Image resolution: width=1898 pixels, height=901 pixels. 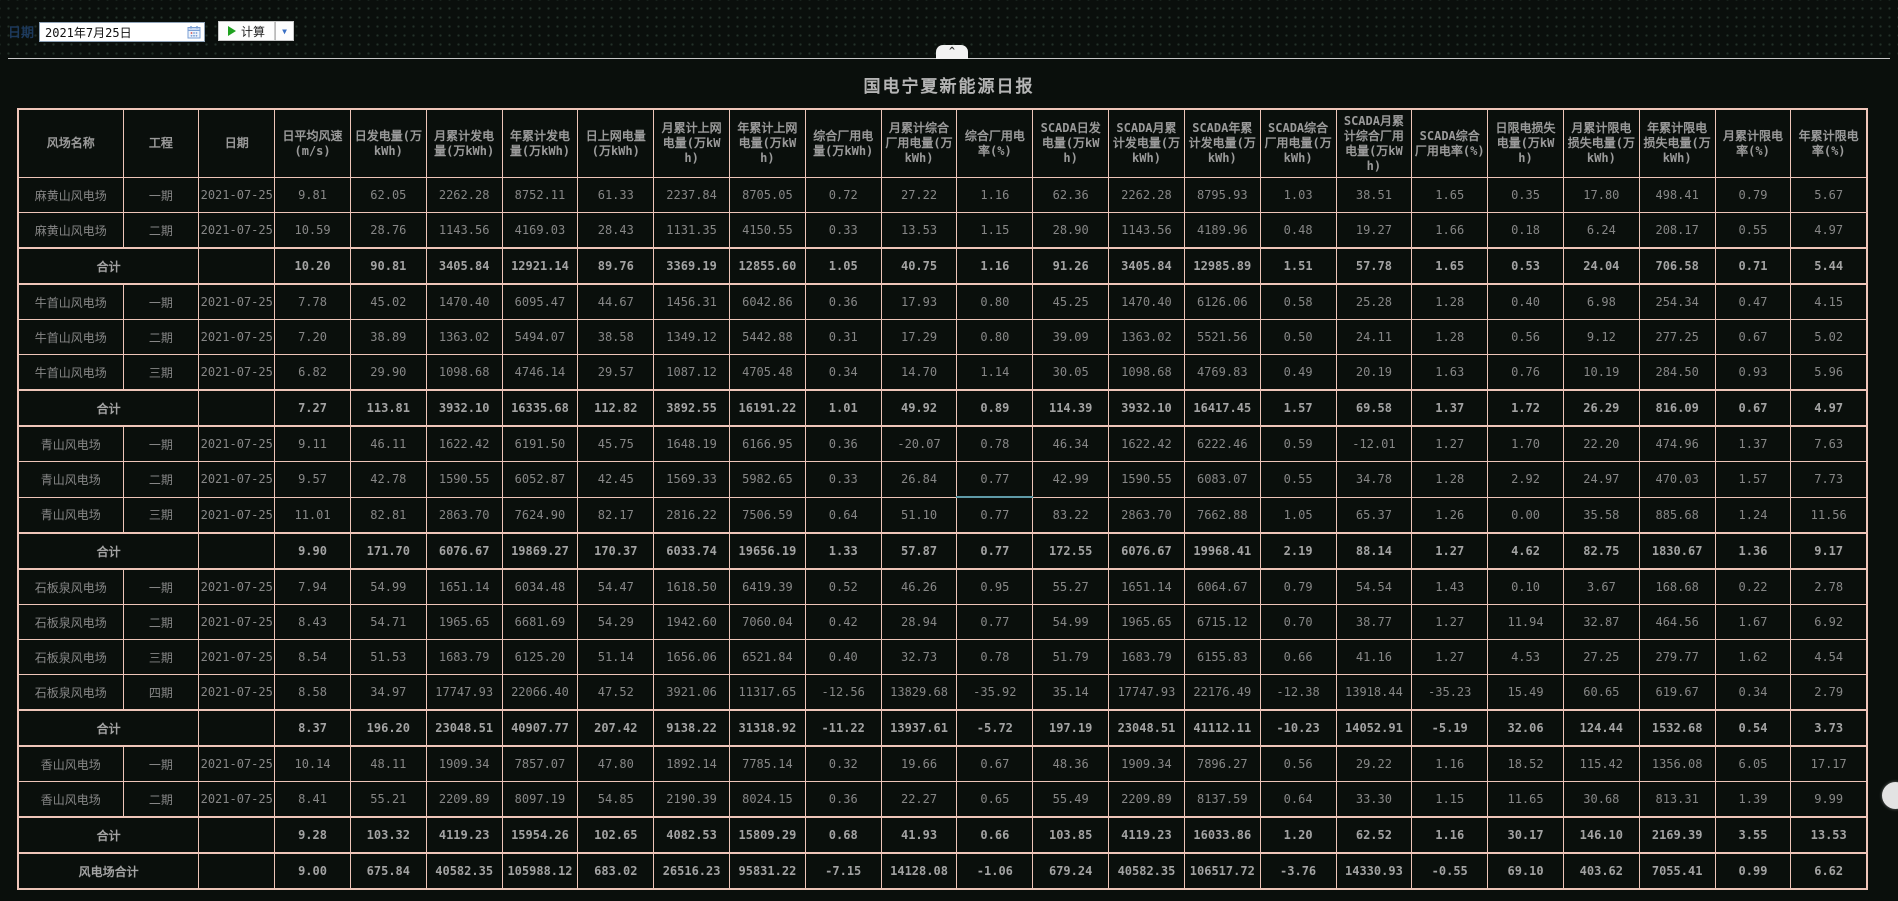 I want to click on value-cell: 82.81, so click(x=388, y=515).